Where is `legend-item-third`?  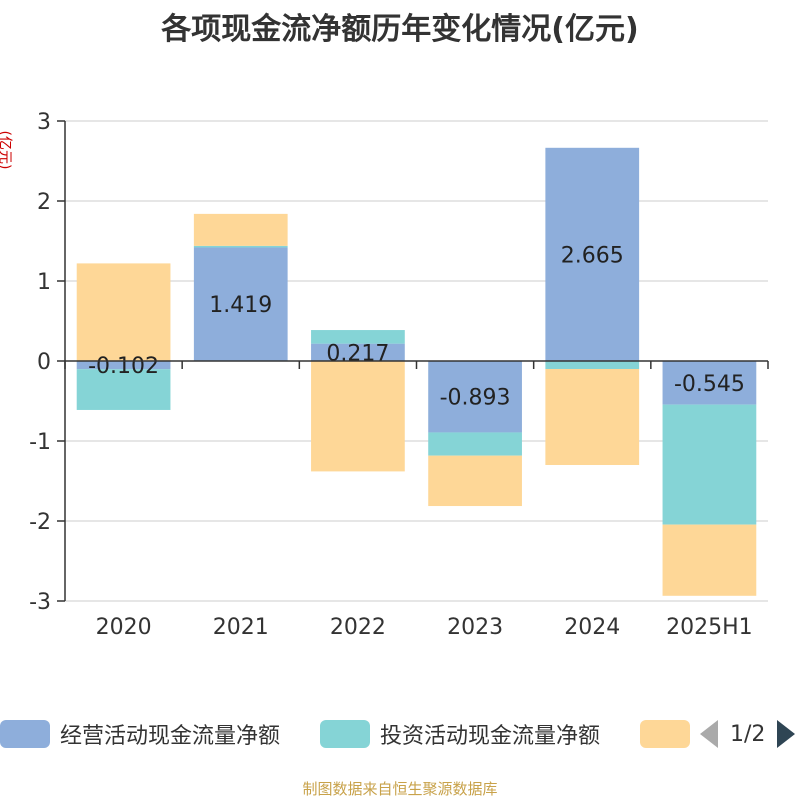 legend-item-third is located at coordinates (670, 734).